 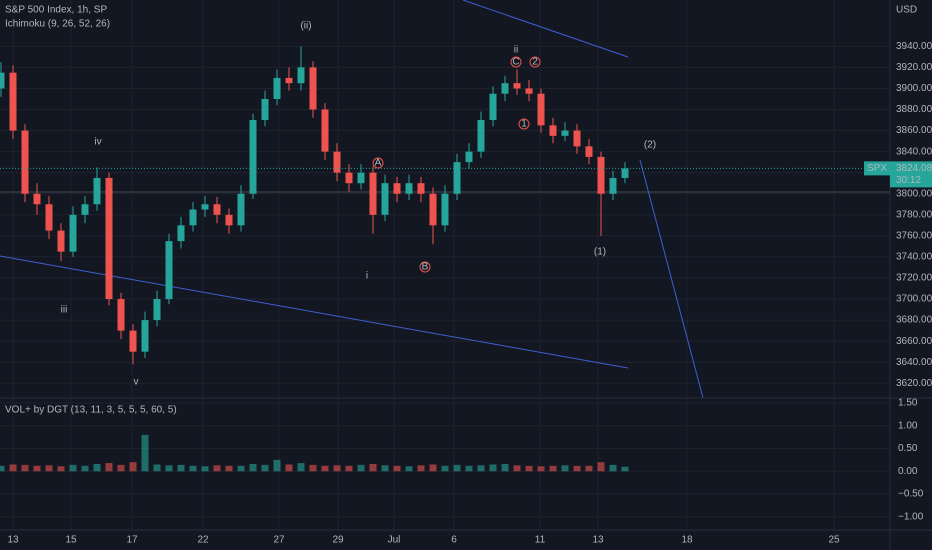 What do you see at coordinates (71, 540) in the screenshot?
I see `x-tick-label: 15` at bounding box center [71, 540].